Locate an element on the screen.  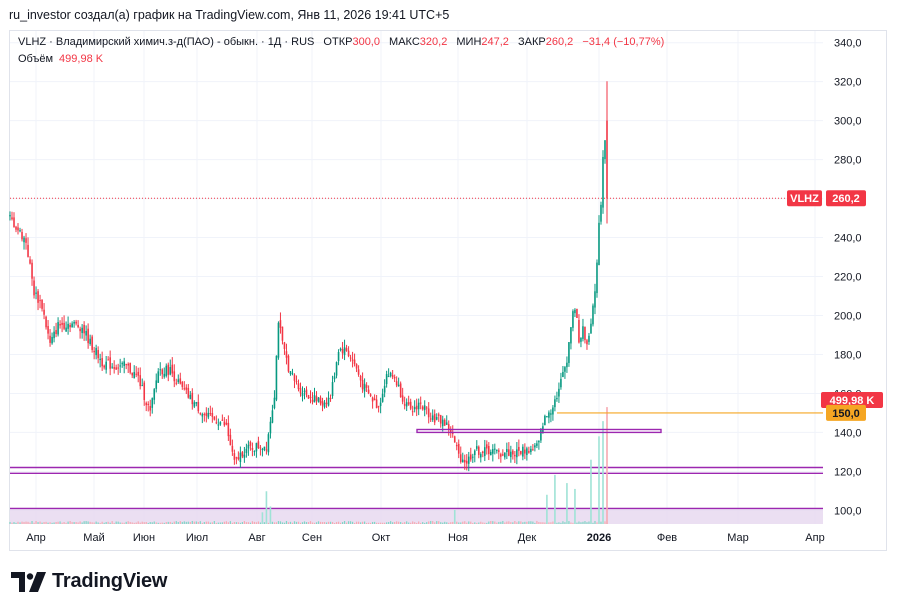
y-tick-label: 220,0 is located at coordinates (848, 278).